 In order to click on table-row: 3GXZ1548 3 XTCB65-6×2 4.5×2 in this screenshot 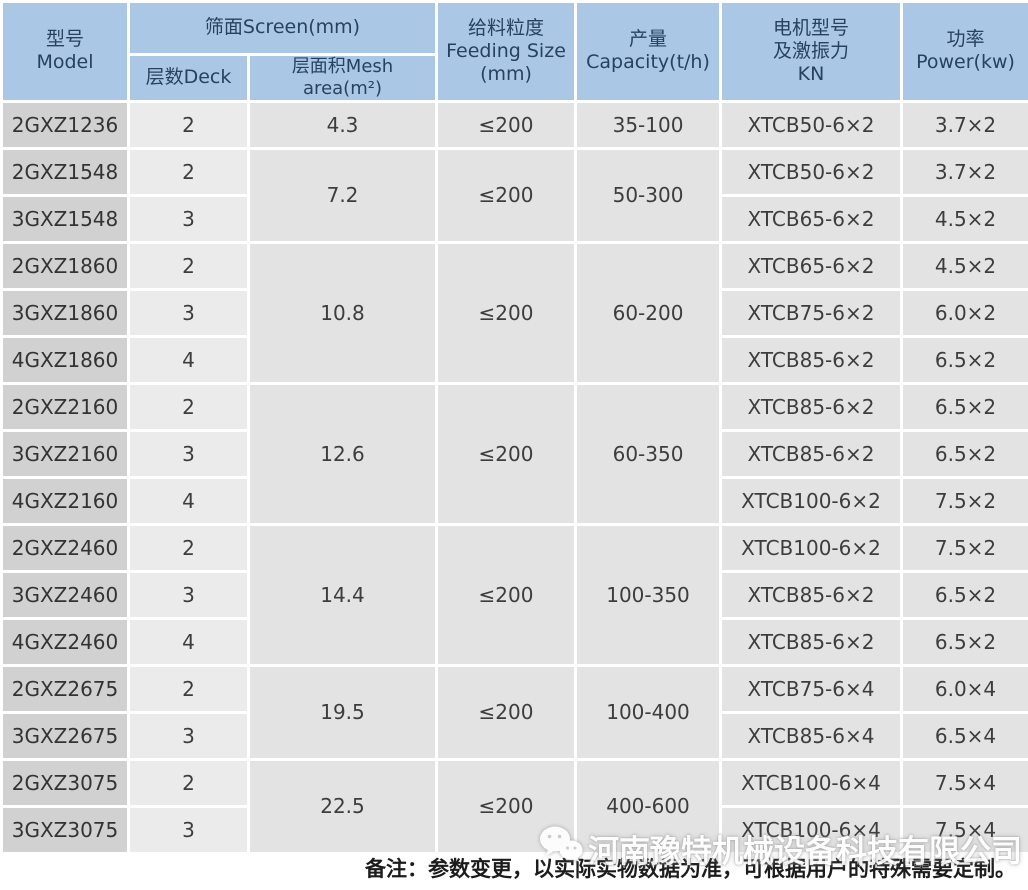, I will do `click(515, 218)`.